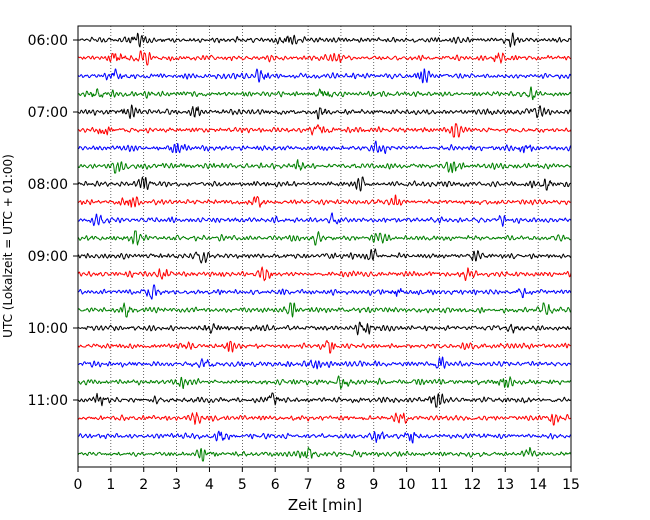 Image resolution: width=650 pixels, height=520 pixels. What do you see at coordinates (440, 485) in the screenshot?
I see `x-tick-label: 11` at bounding box center [440, 485].